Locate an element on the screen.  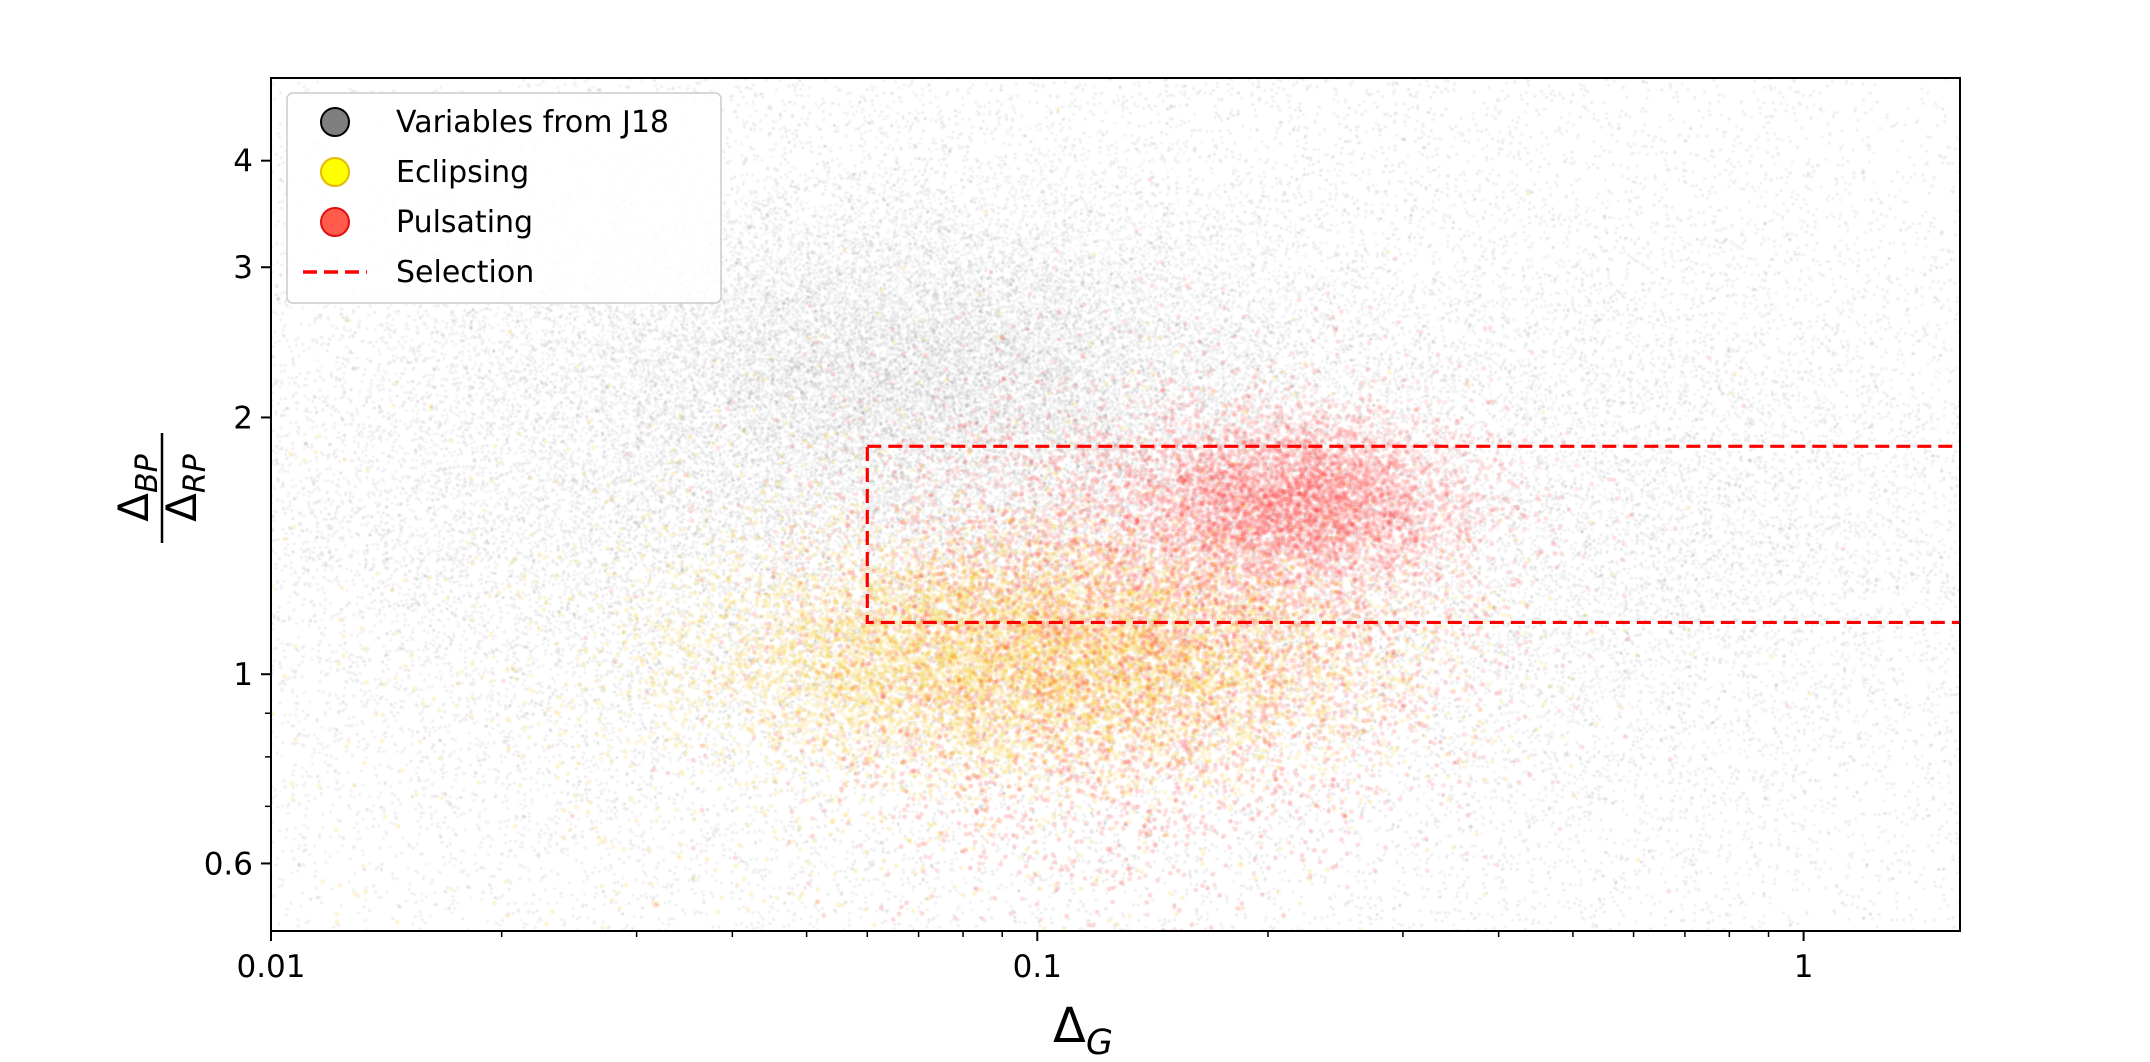
y-axis-label-den-sub: RP is located at coordinates (195, 473).